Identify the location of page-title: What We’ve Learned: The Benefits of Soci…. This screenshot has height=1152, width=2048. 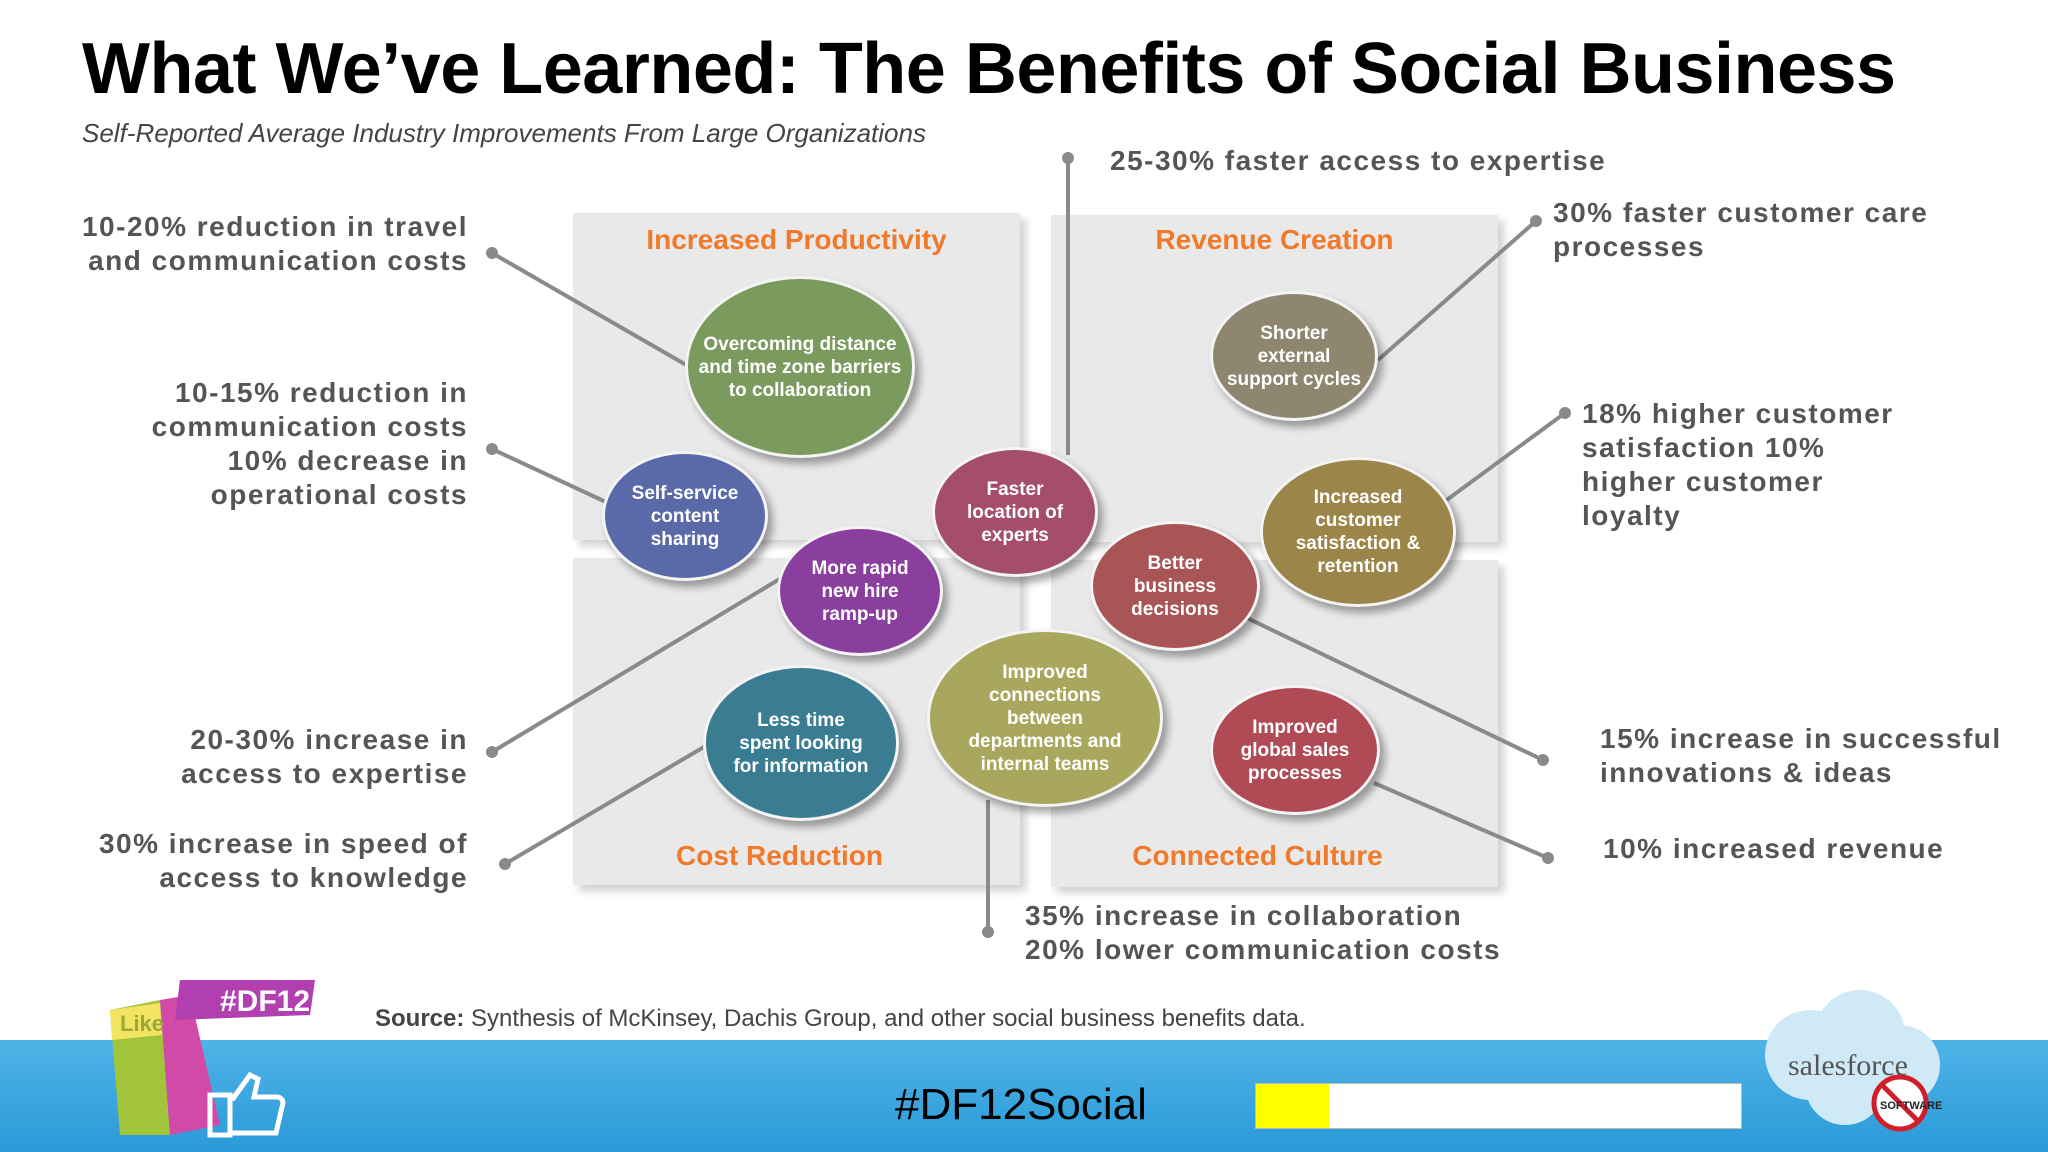
(989, 69).